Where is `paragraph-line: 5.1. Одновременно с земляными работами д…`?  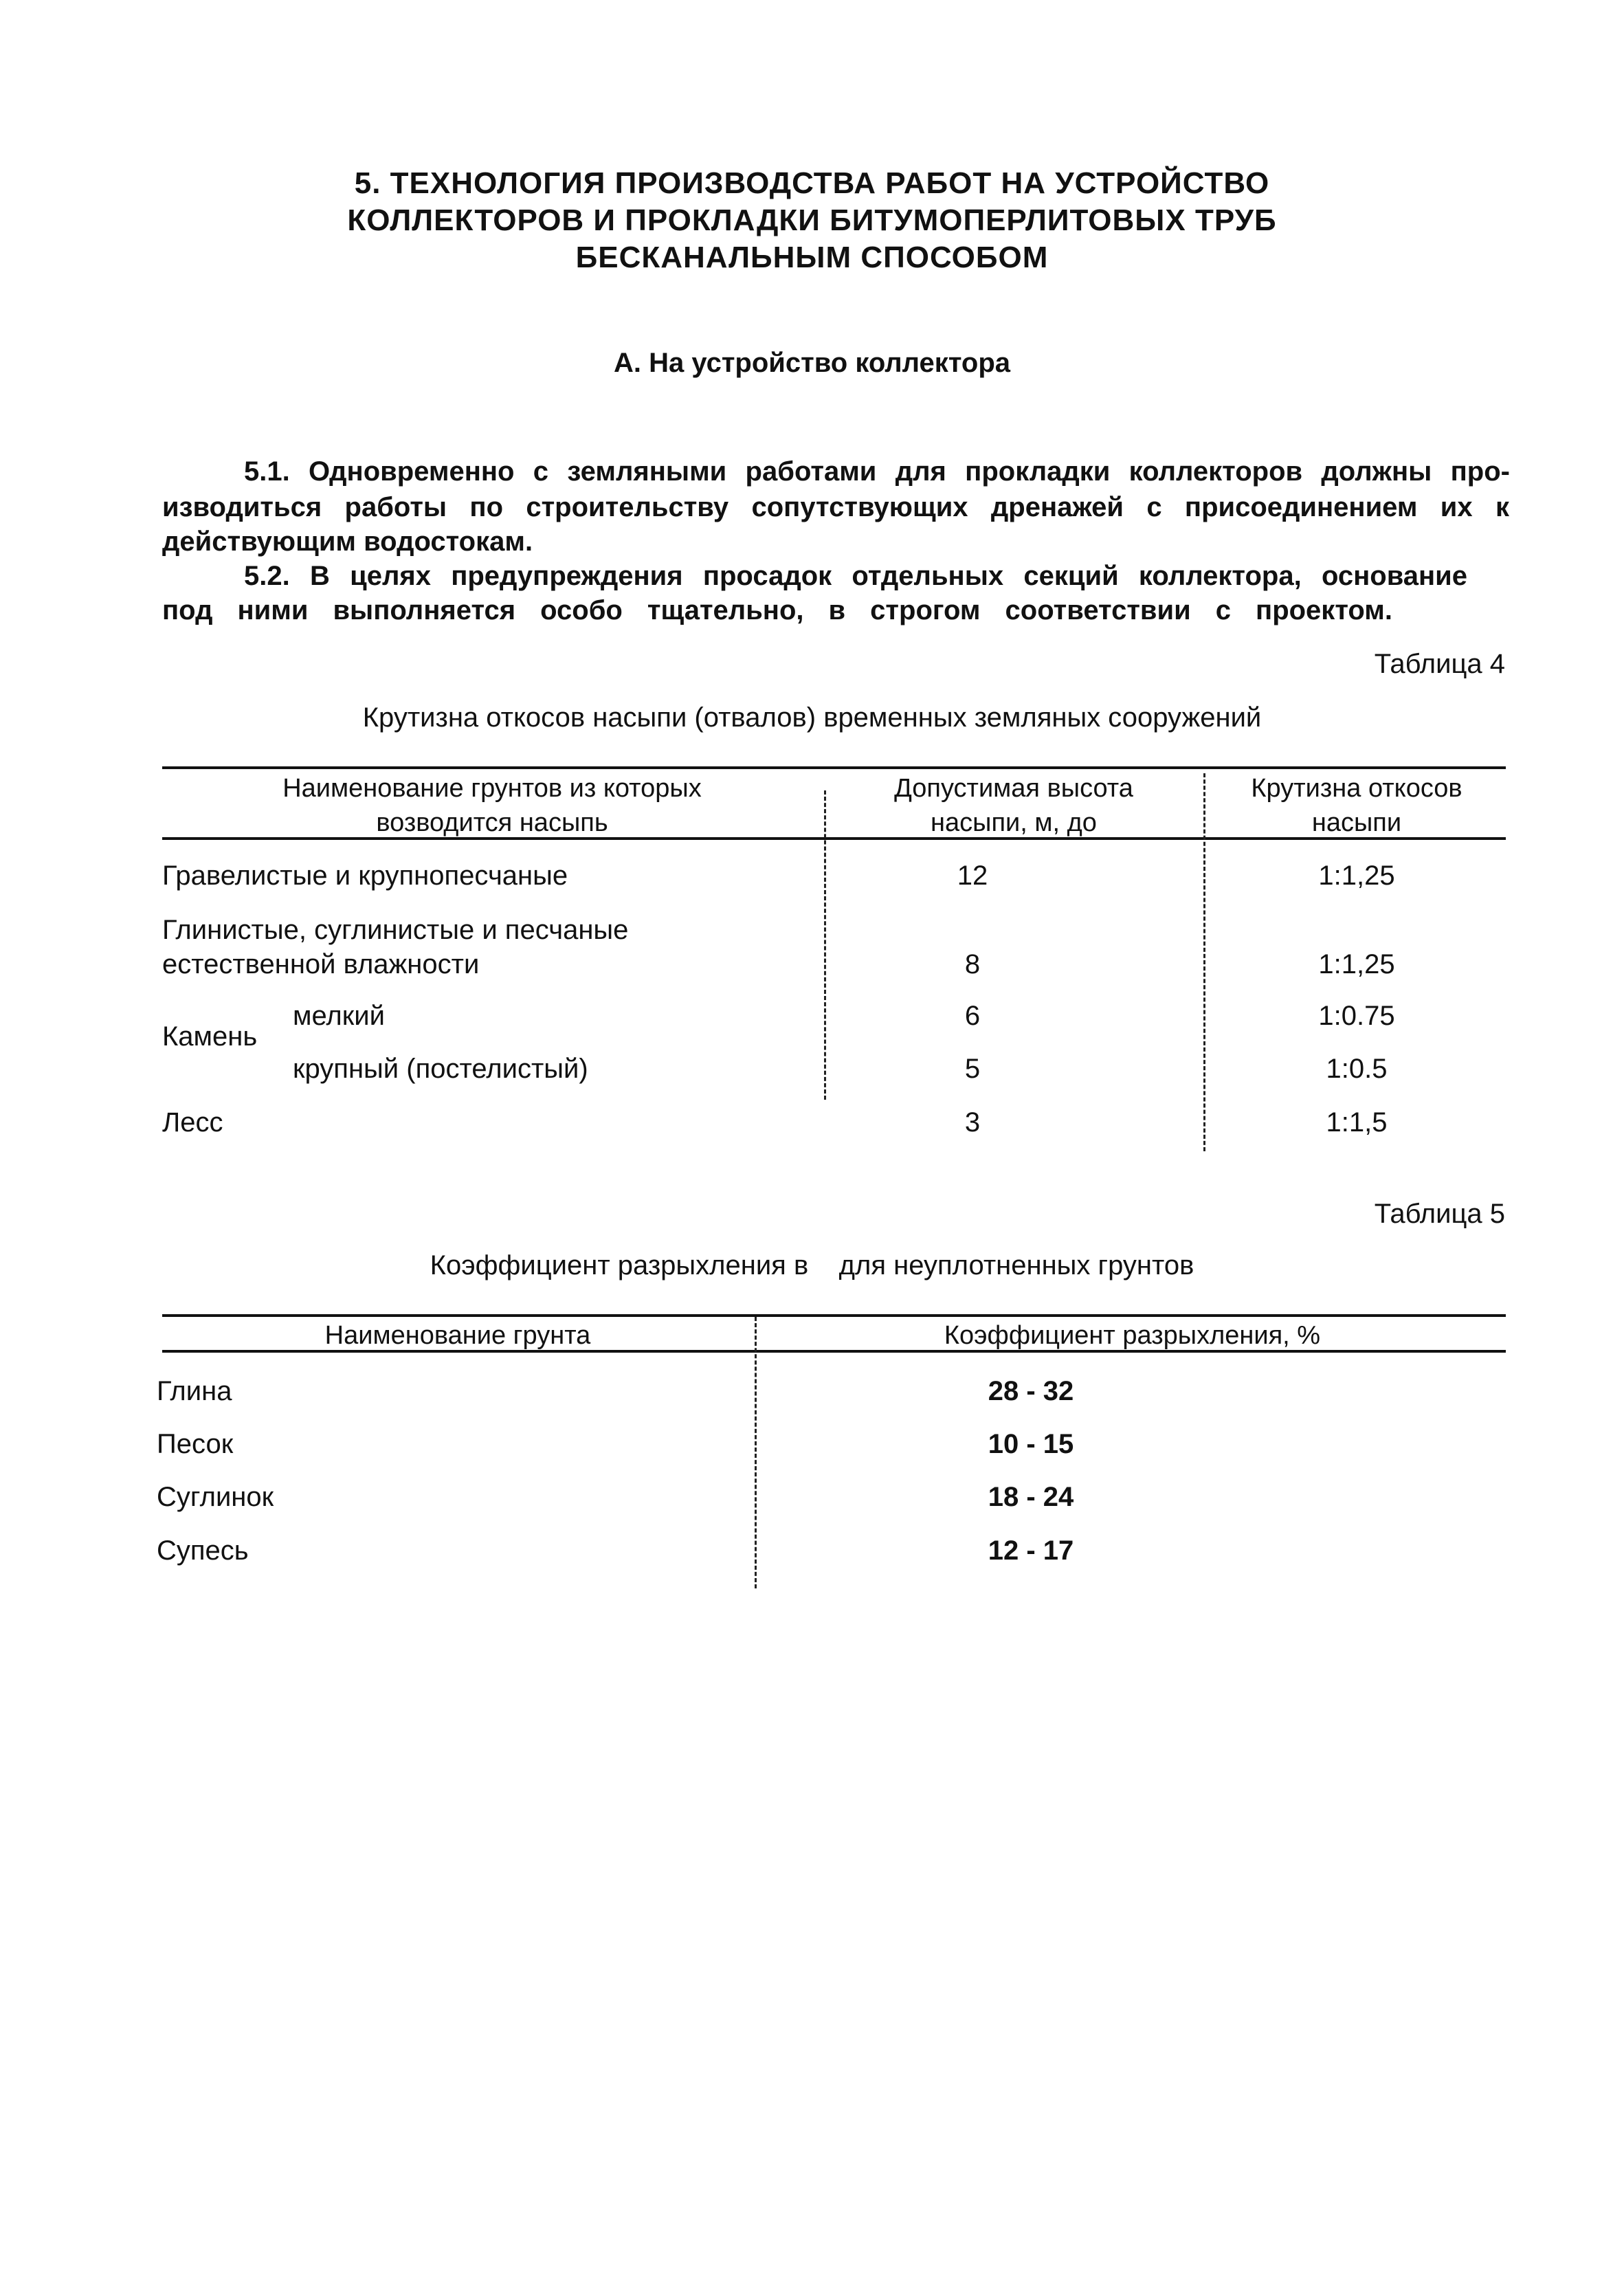
paragraph-line: 5.1. Одновременно с земляными работами д… is located at coordinates (877, 471).